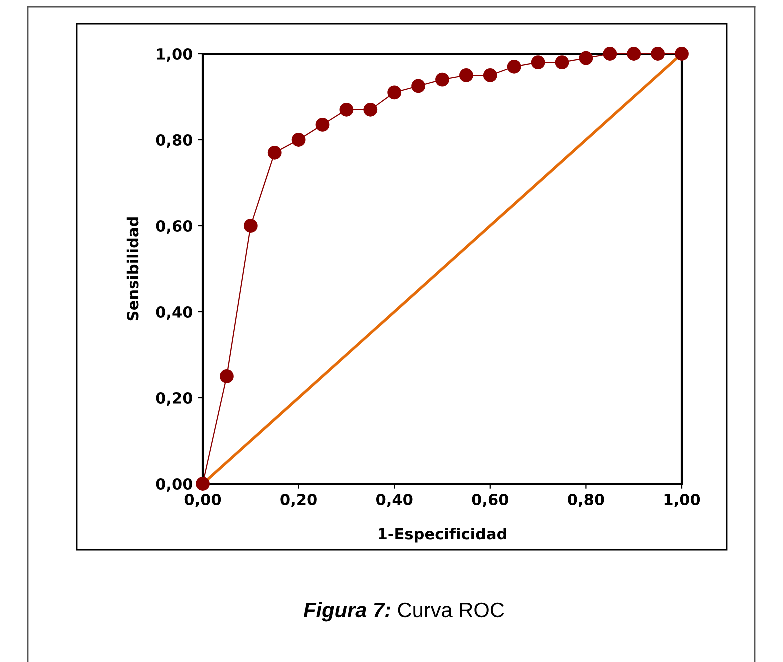  What do you see at coordinates (490, 501) in the screenshot?
I see `x-tick-label: 0,60` at bounding box center [490, 501].